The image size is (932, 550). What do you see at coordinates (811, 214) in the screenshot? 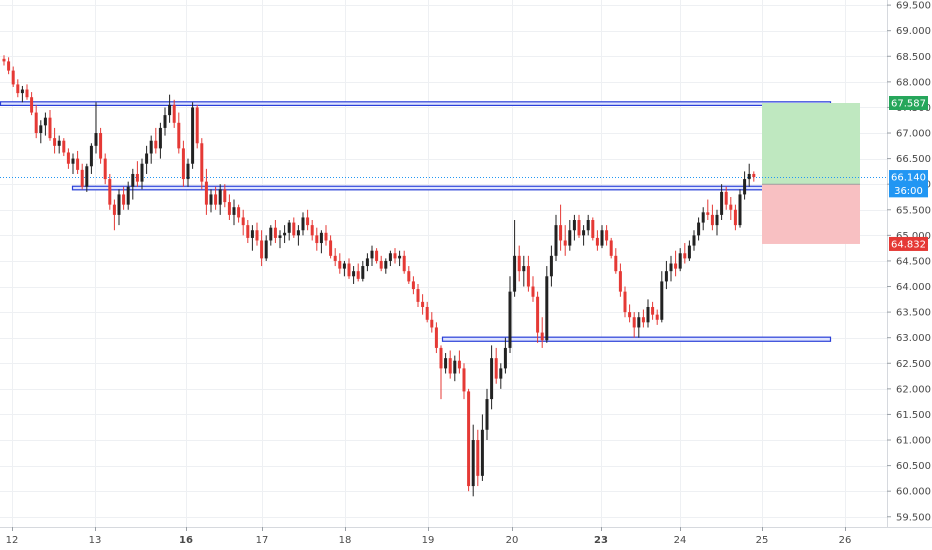
I see `stop-zone` at bounding box center [811, 214].